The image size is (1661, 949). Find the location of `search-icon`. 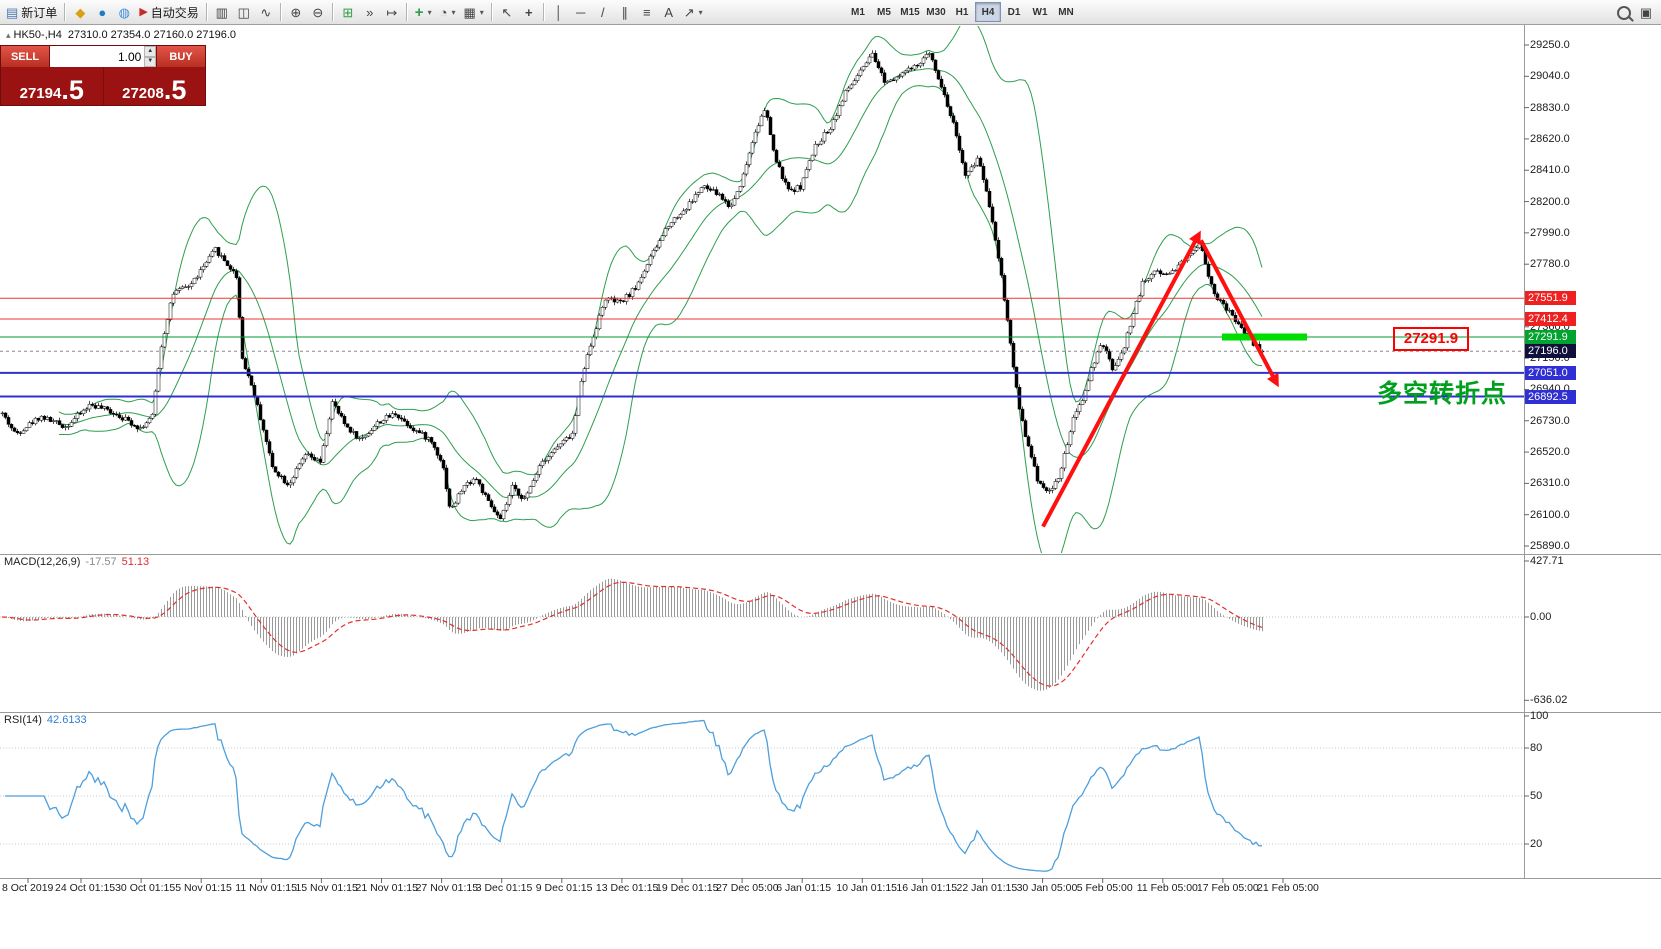

search-icon is located at coordinates (1624, 12).